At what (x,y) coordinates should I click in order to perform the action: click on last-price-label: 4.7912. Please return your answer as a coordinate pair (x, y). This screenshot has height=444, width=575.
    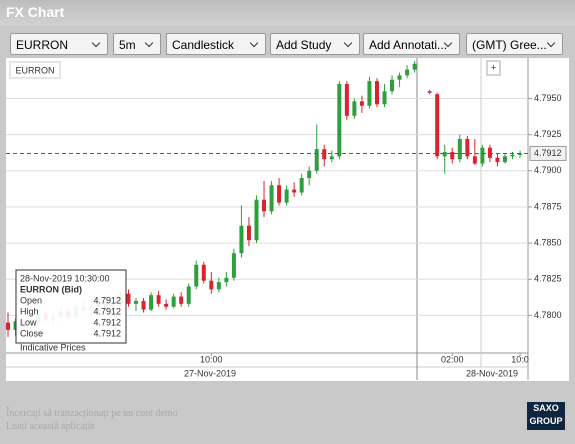
    Looking at the image, I should click on (548, 153).